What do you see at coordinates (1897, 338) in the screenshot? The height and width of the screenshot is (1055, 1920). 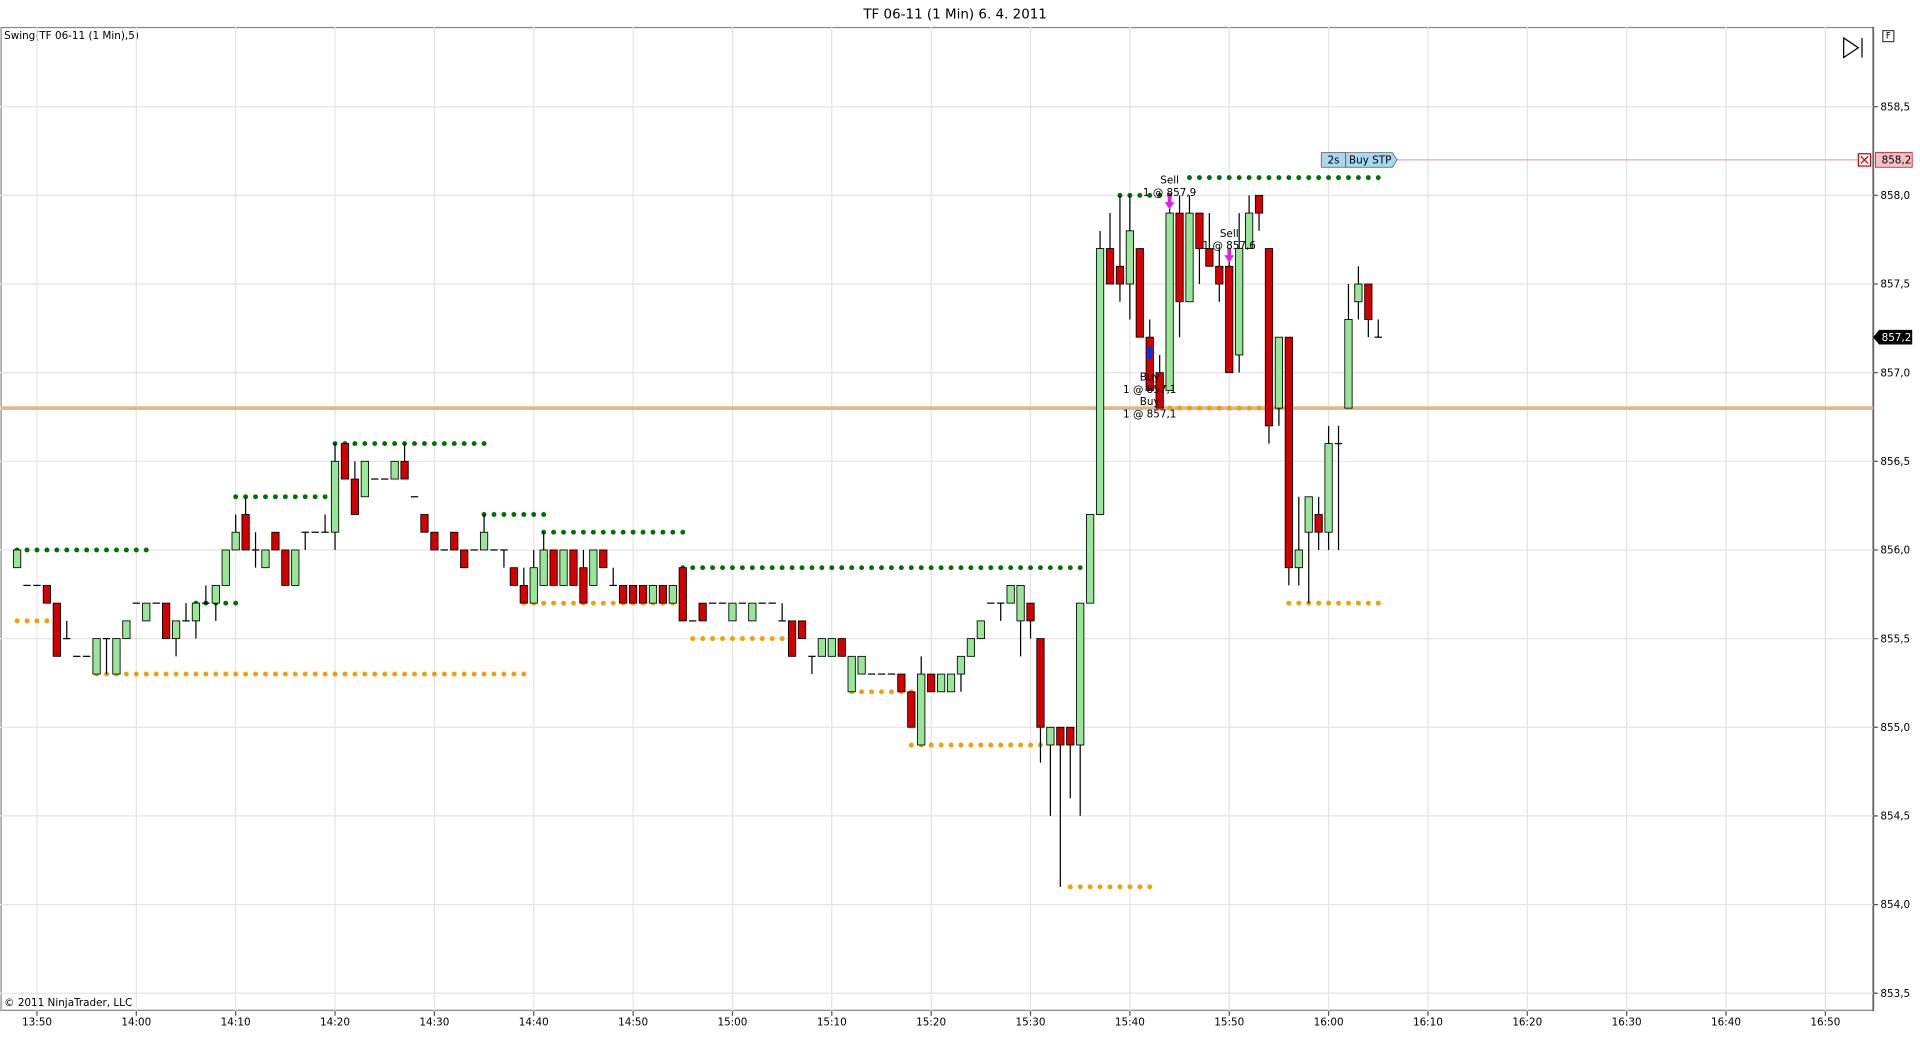 I see `current-price-label: 857,2` at bounding box center [1897, 338].